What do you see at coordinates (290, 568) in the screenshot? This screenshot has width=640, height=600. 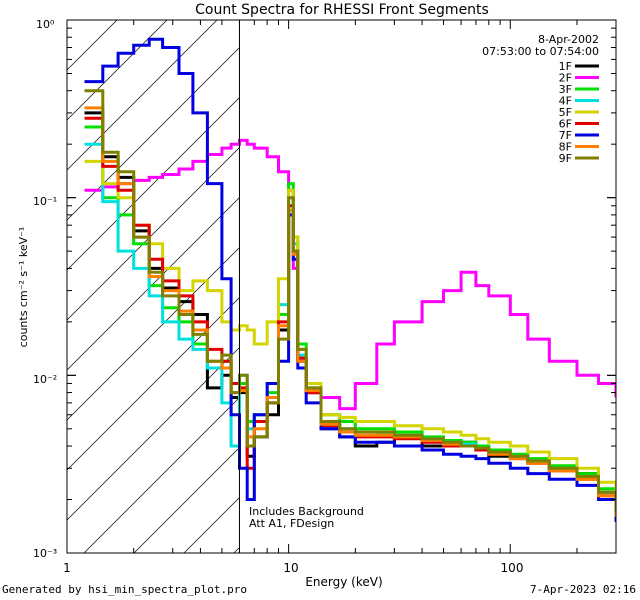 I see `x-tick-label-1: 10` at bounding box center [290, 568].